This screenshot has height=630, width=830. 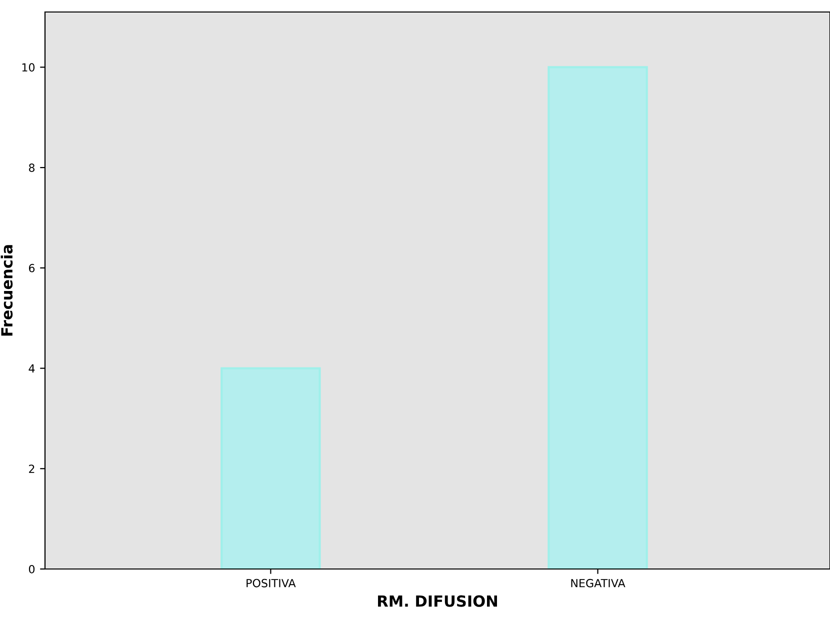 I want to click on y-tick-label: 6, so click(x=31, y=268).